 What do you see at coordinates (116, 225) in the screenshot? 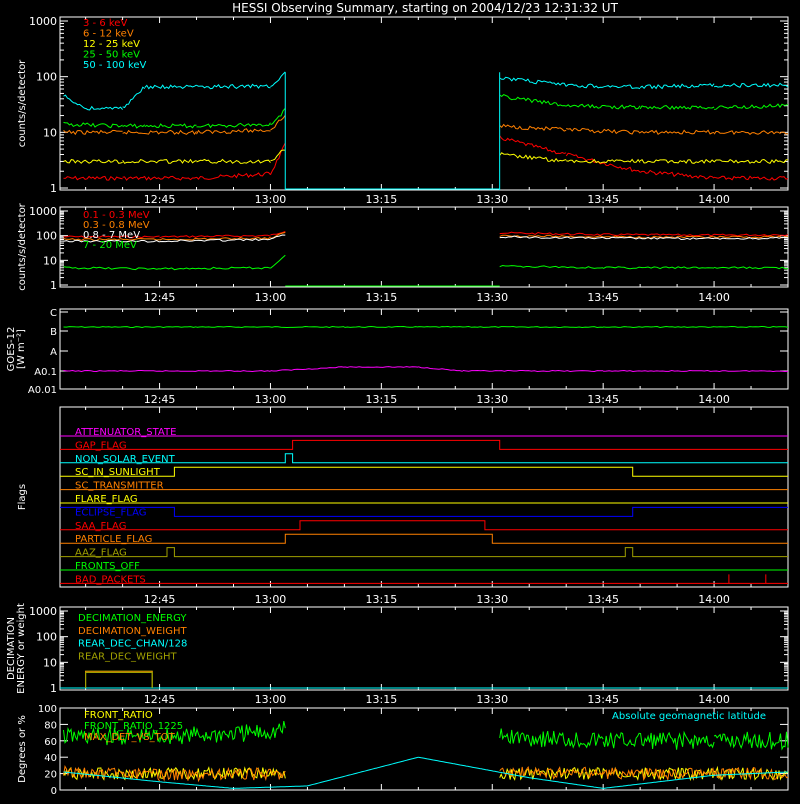
I see `highE-legend-entry: 0.3 - 0.8 MeV` at bounding box center [116, 225].